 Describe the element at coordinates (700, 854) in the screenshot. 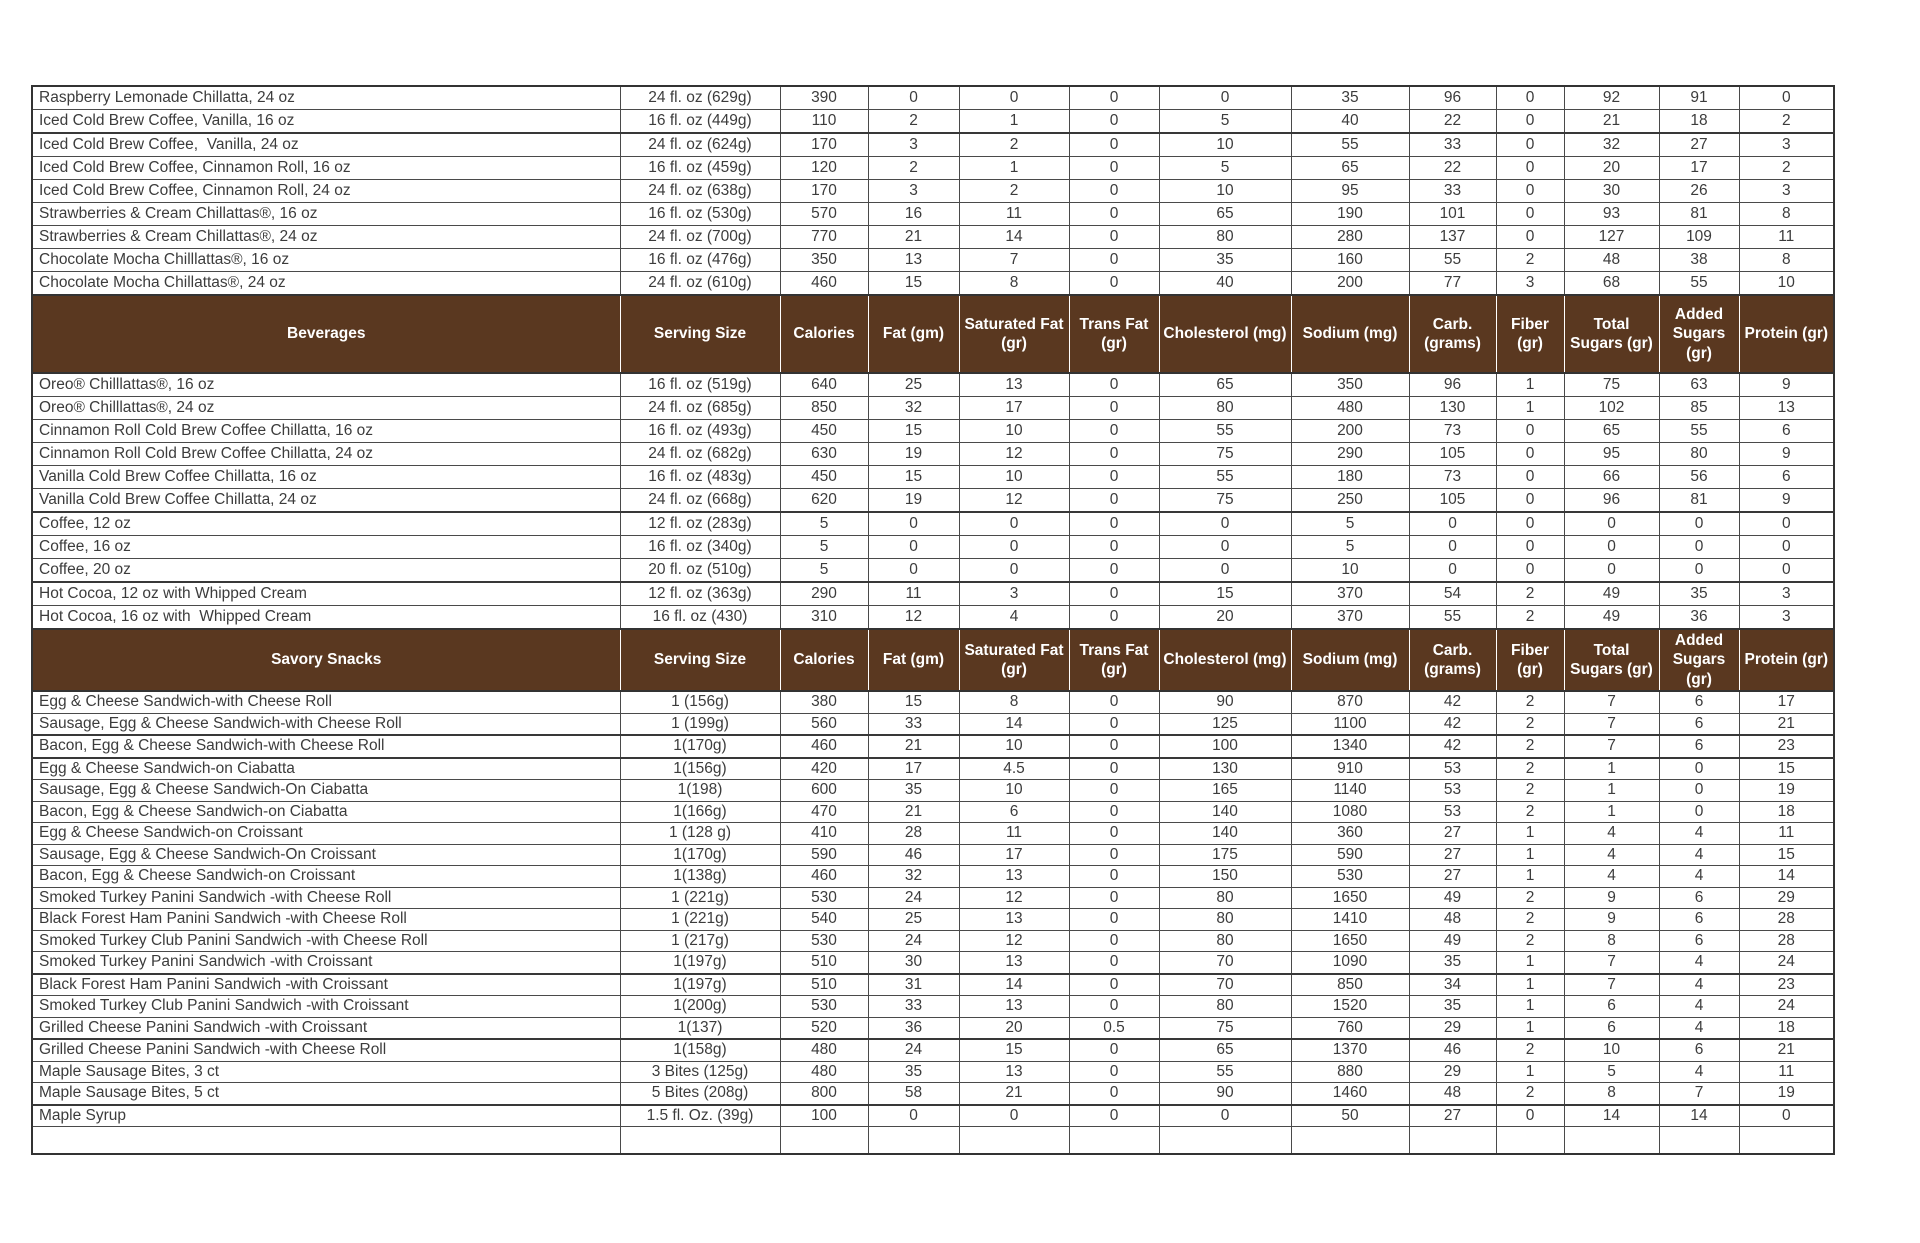

I see `value-cell: 1(170g)` at that location.